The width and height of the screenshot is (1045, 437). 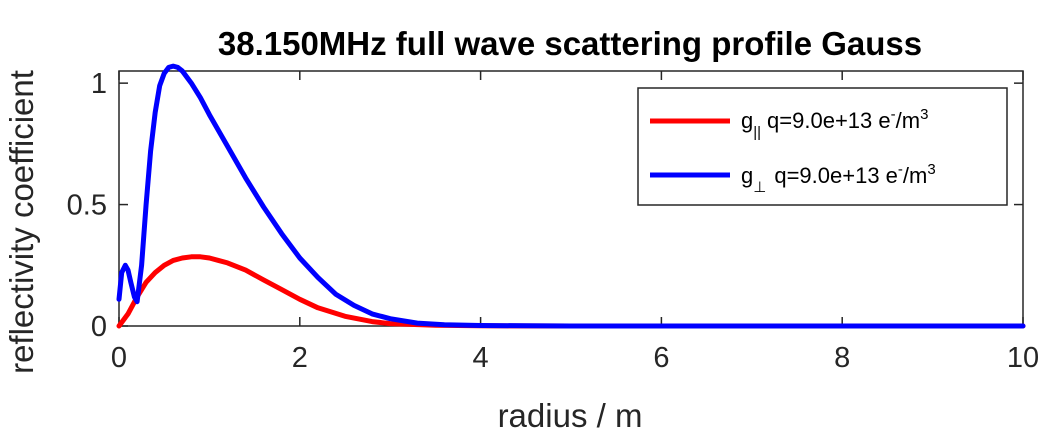 I want to click on y-axis-label: reflectivity coefficient, so click(x=21, y=222).